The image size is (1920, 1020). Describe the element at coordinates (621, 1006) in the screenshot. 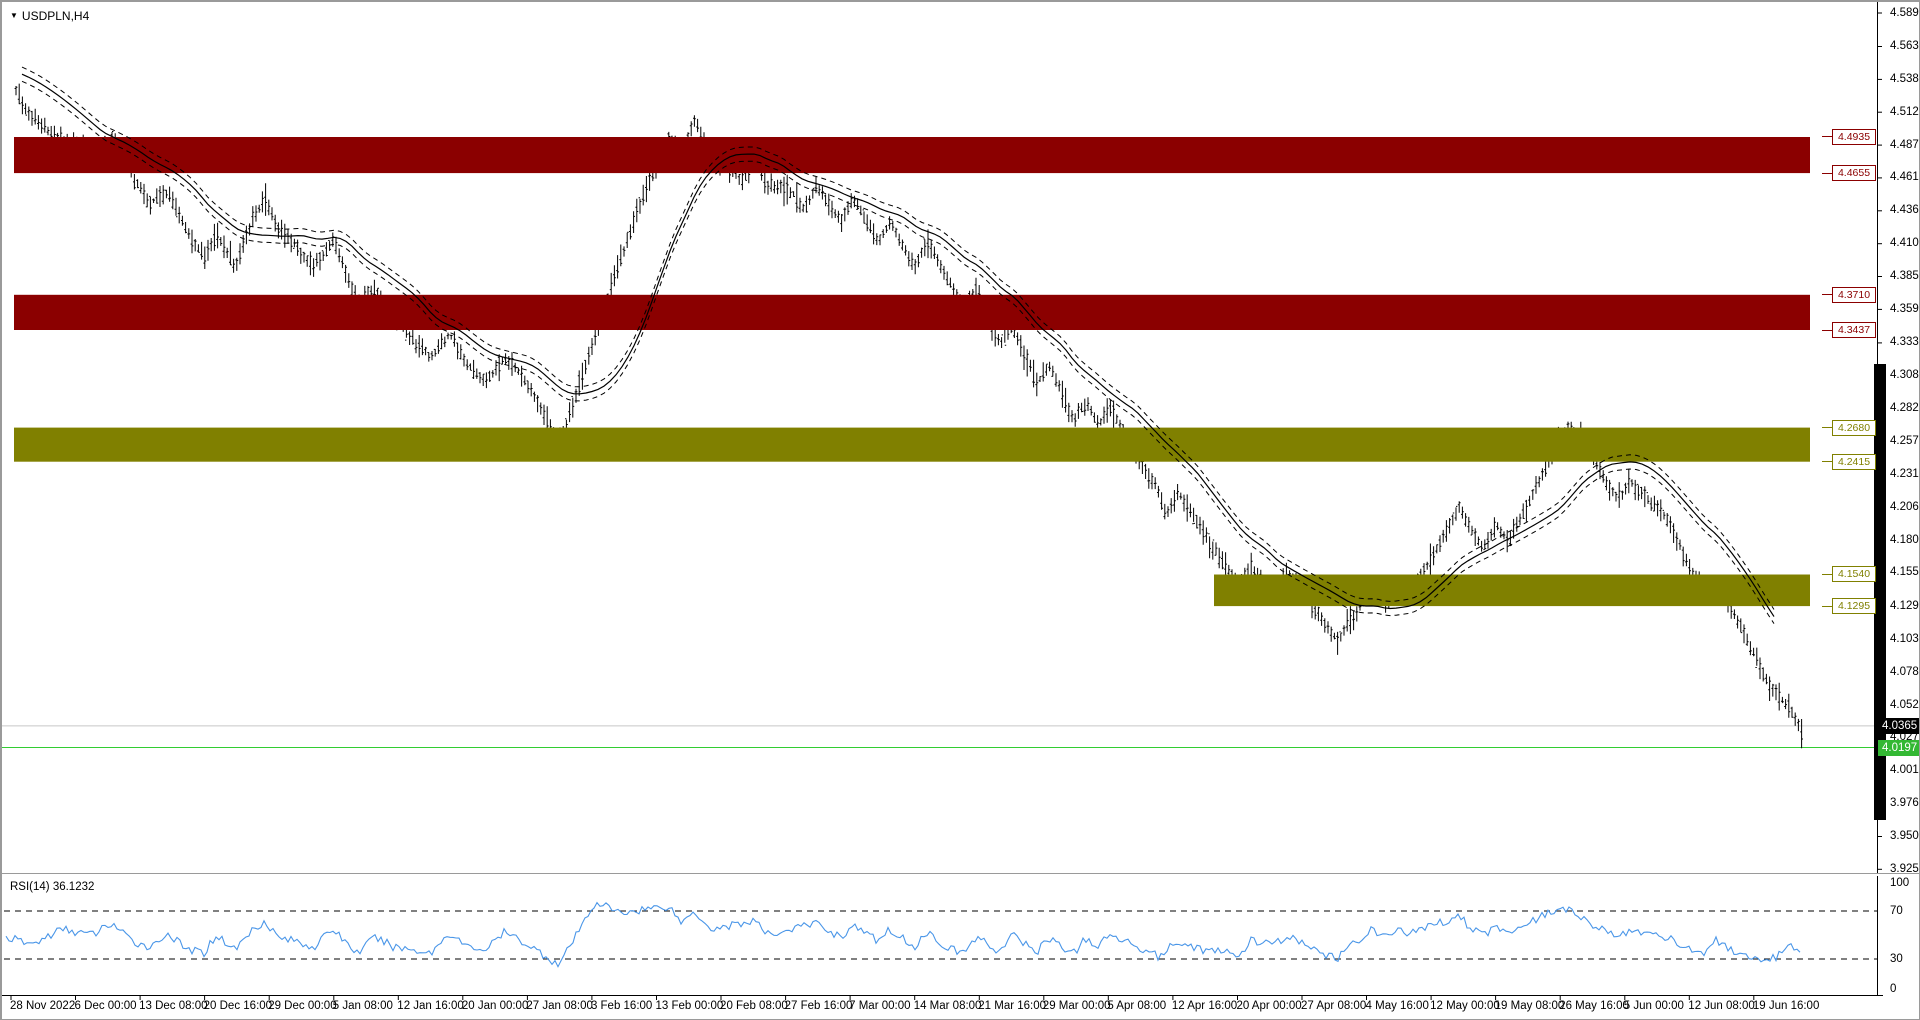

I see `date-label: 3 Feb 16:00` at that location.